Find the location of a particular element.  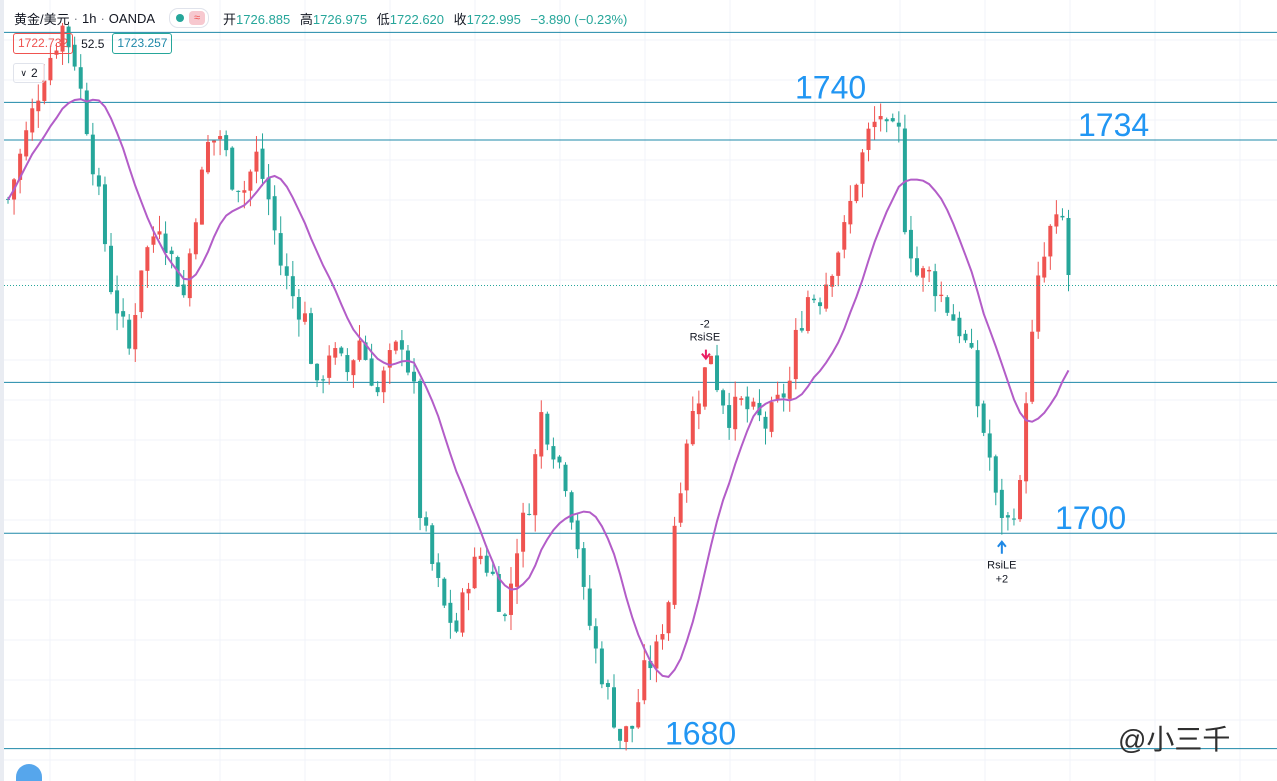

left-edge is located at coordinates (2, 390).